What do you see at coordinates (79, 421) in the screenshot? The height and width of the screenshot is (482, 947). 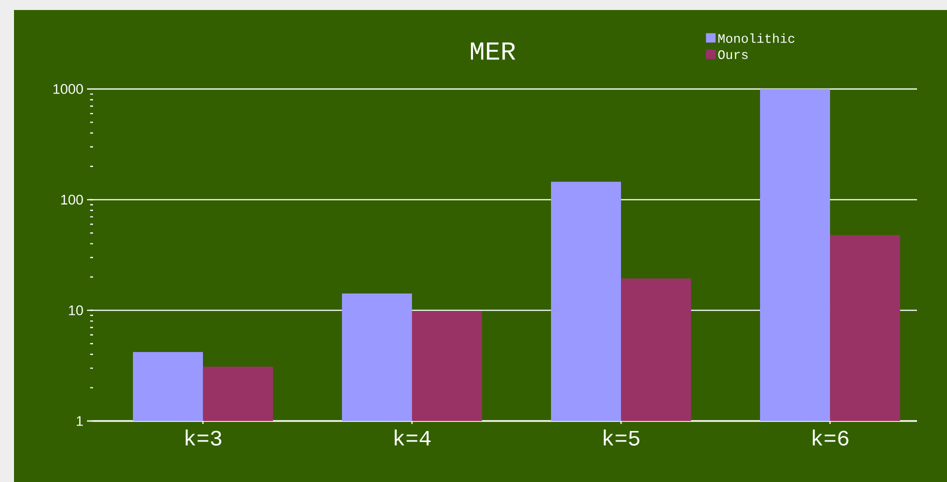 I see `y-tick-label: 1` at bounding box center [79, 421].